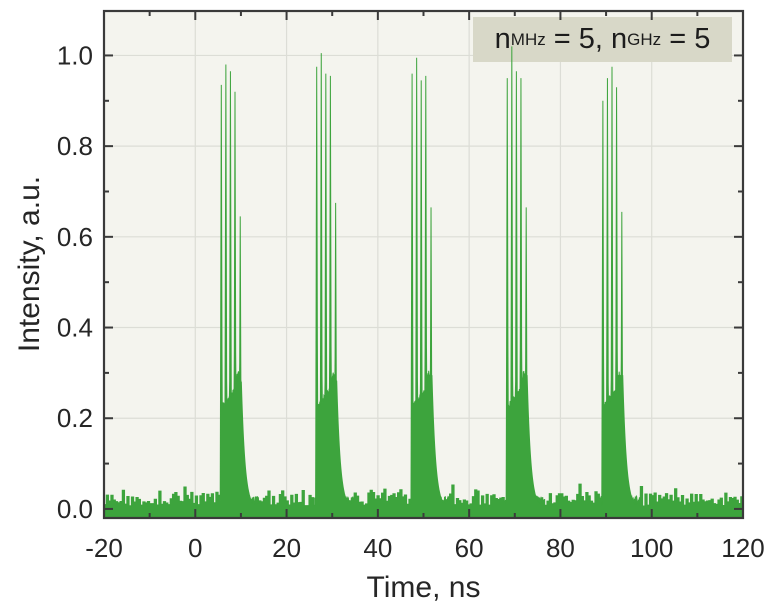  What do you see at coordinates (75, 55) in the screenshot?
I see `y-tick-label: 1.0` at bounding box center [75, 55].